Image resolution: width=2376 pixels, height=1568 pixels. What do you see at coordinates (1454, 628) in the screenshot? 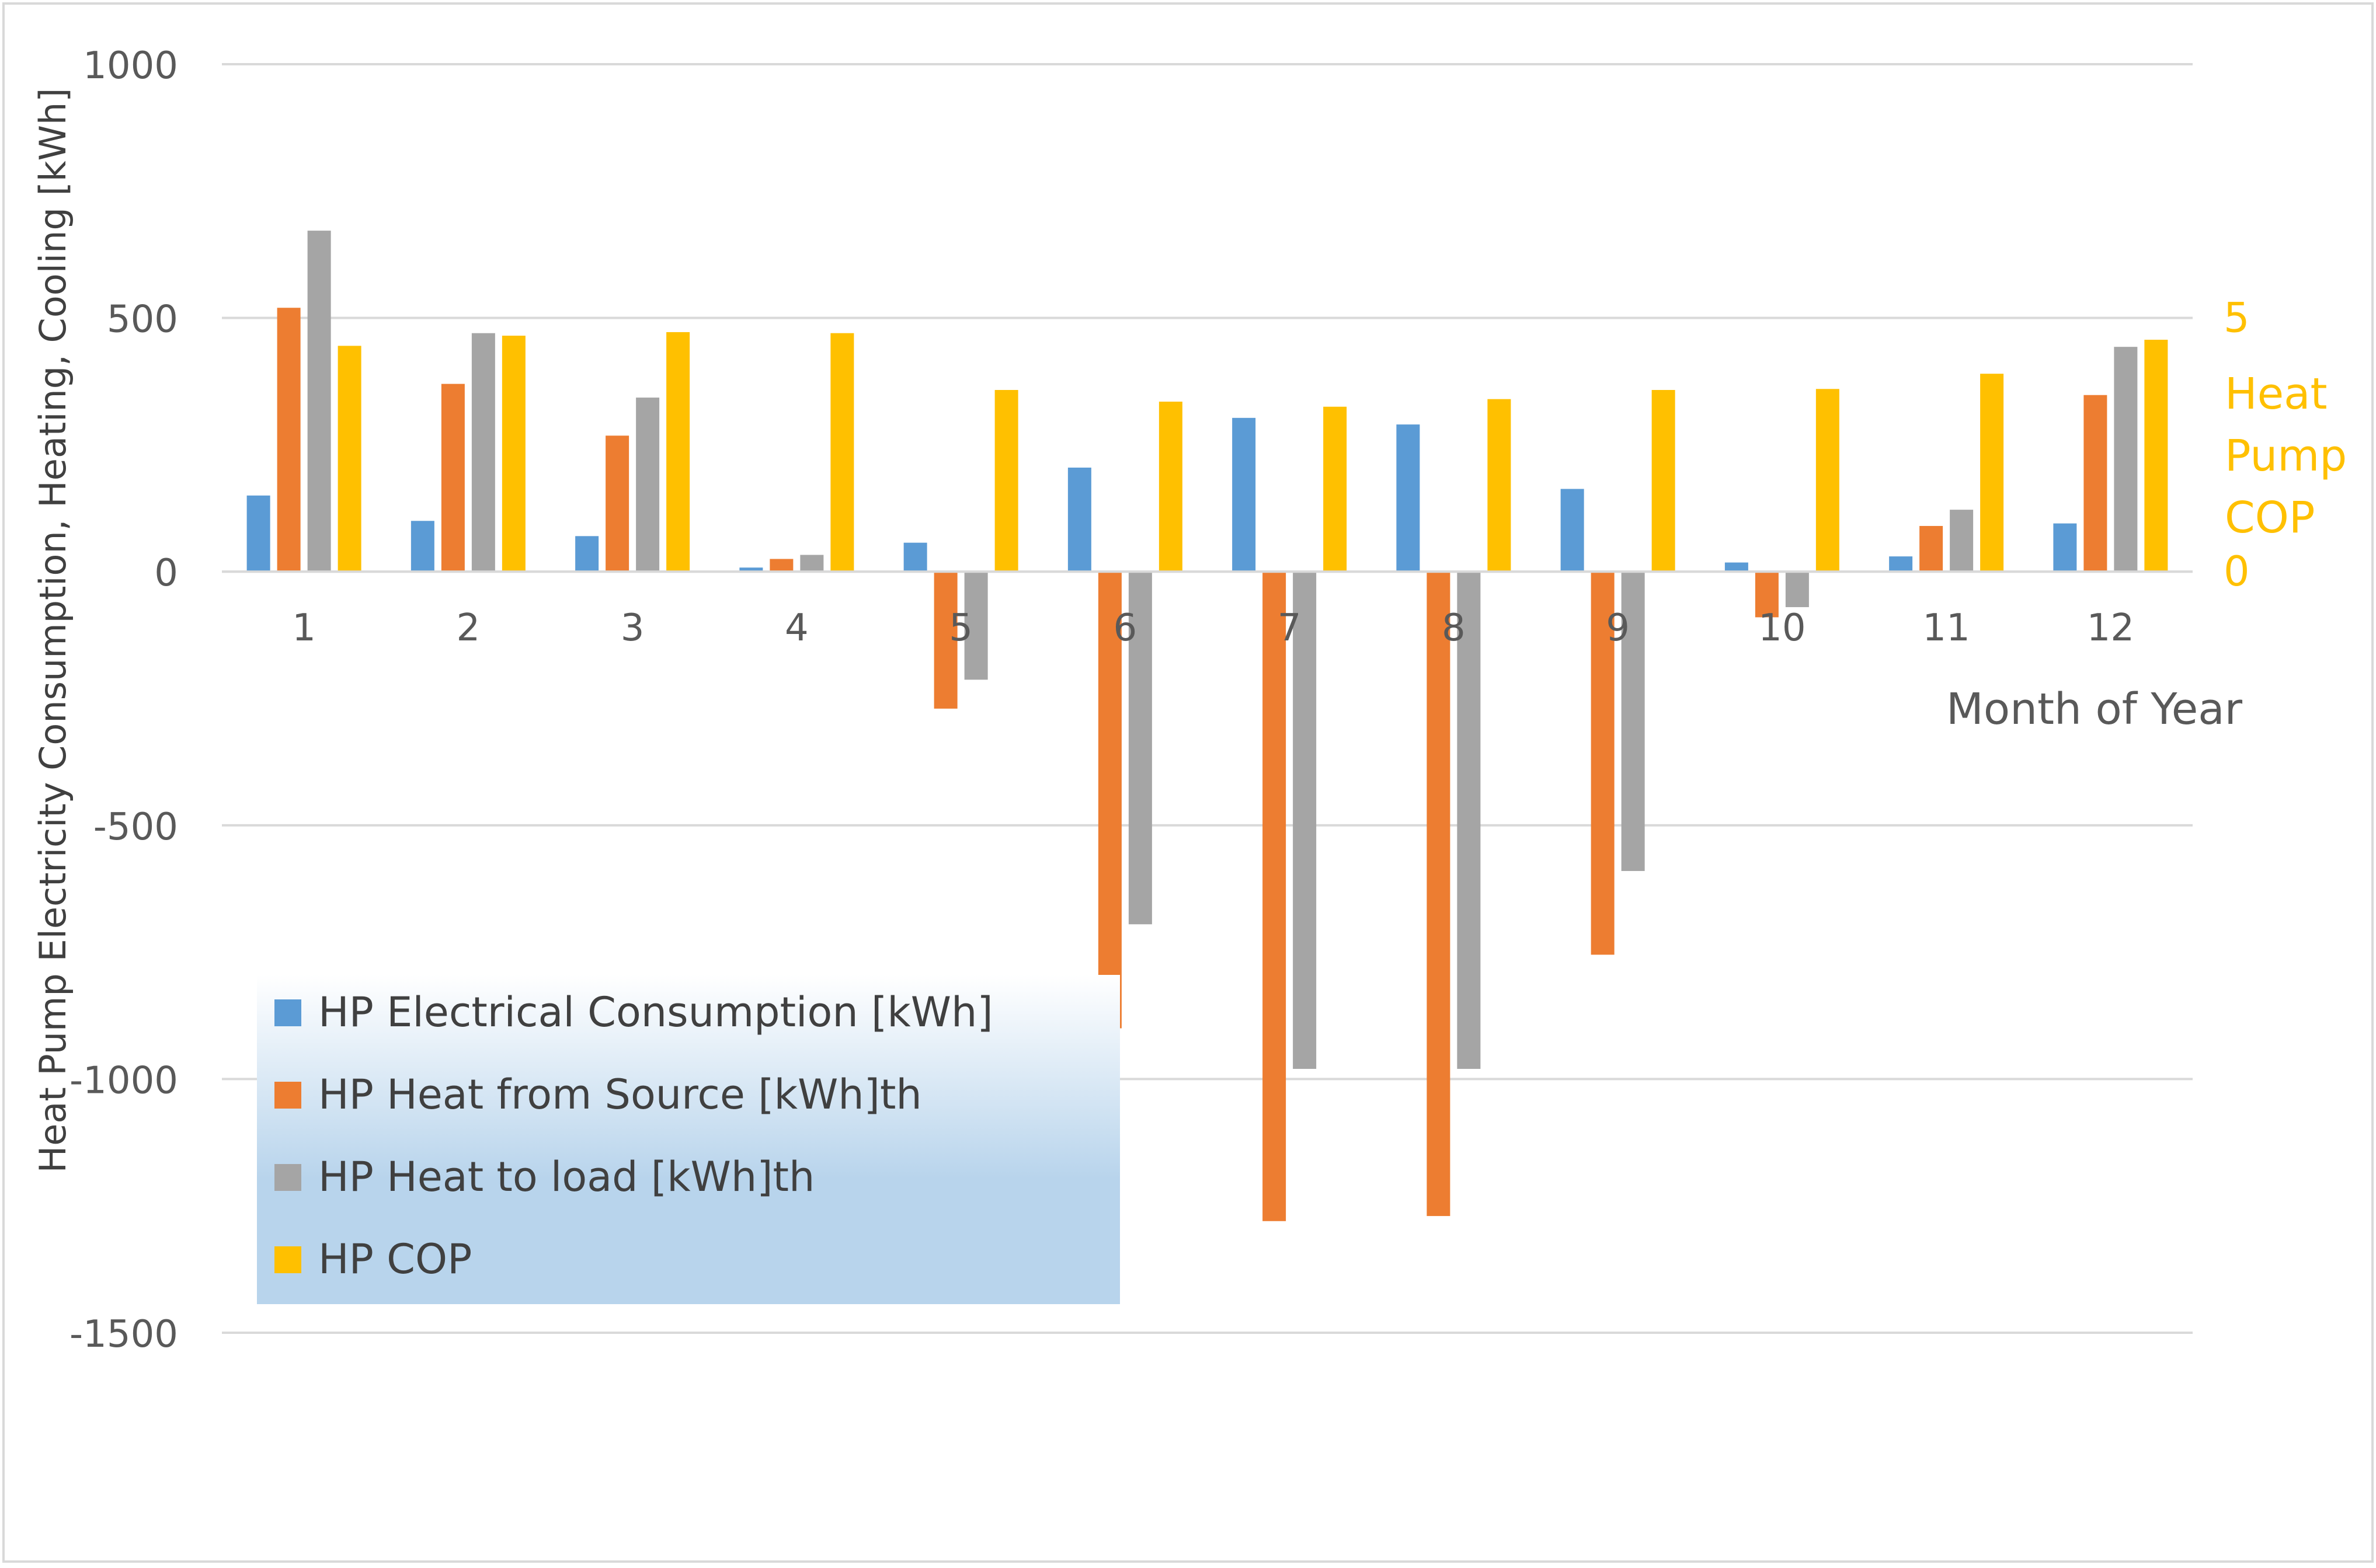
I see `x-tick-label: 8` at bounding box center [1454, 628].